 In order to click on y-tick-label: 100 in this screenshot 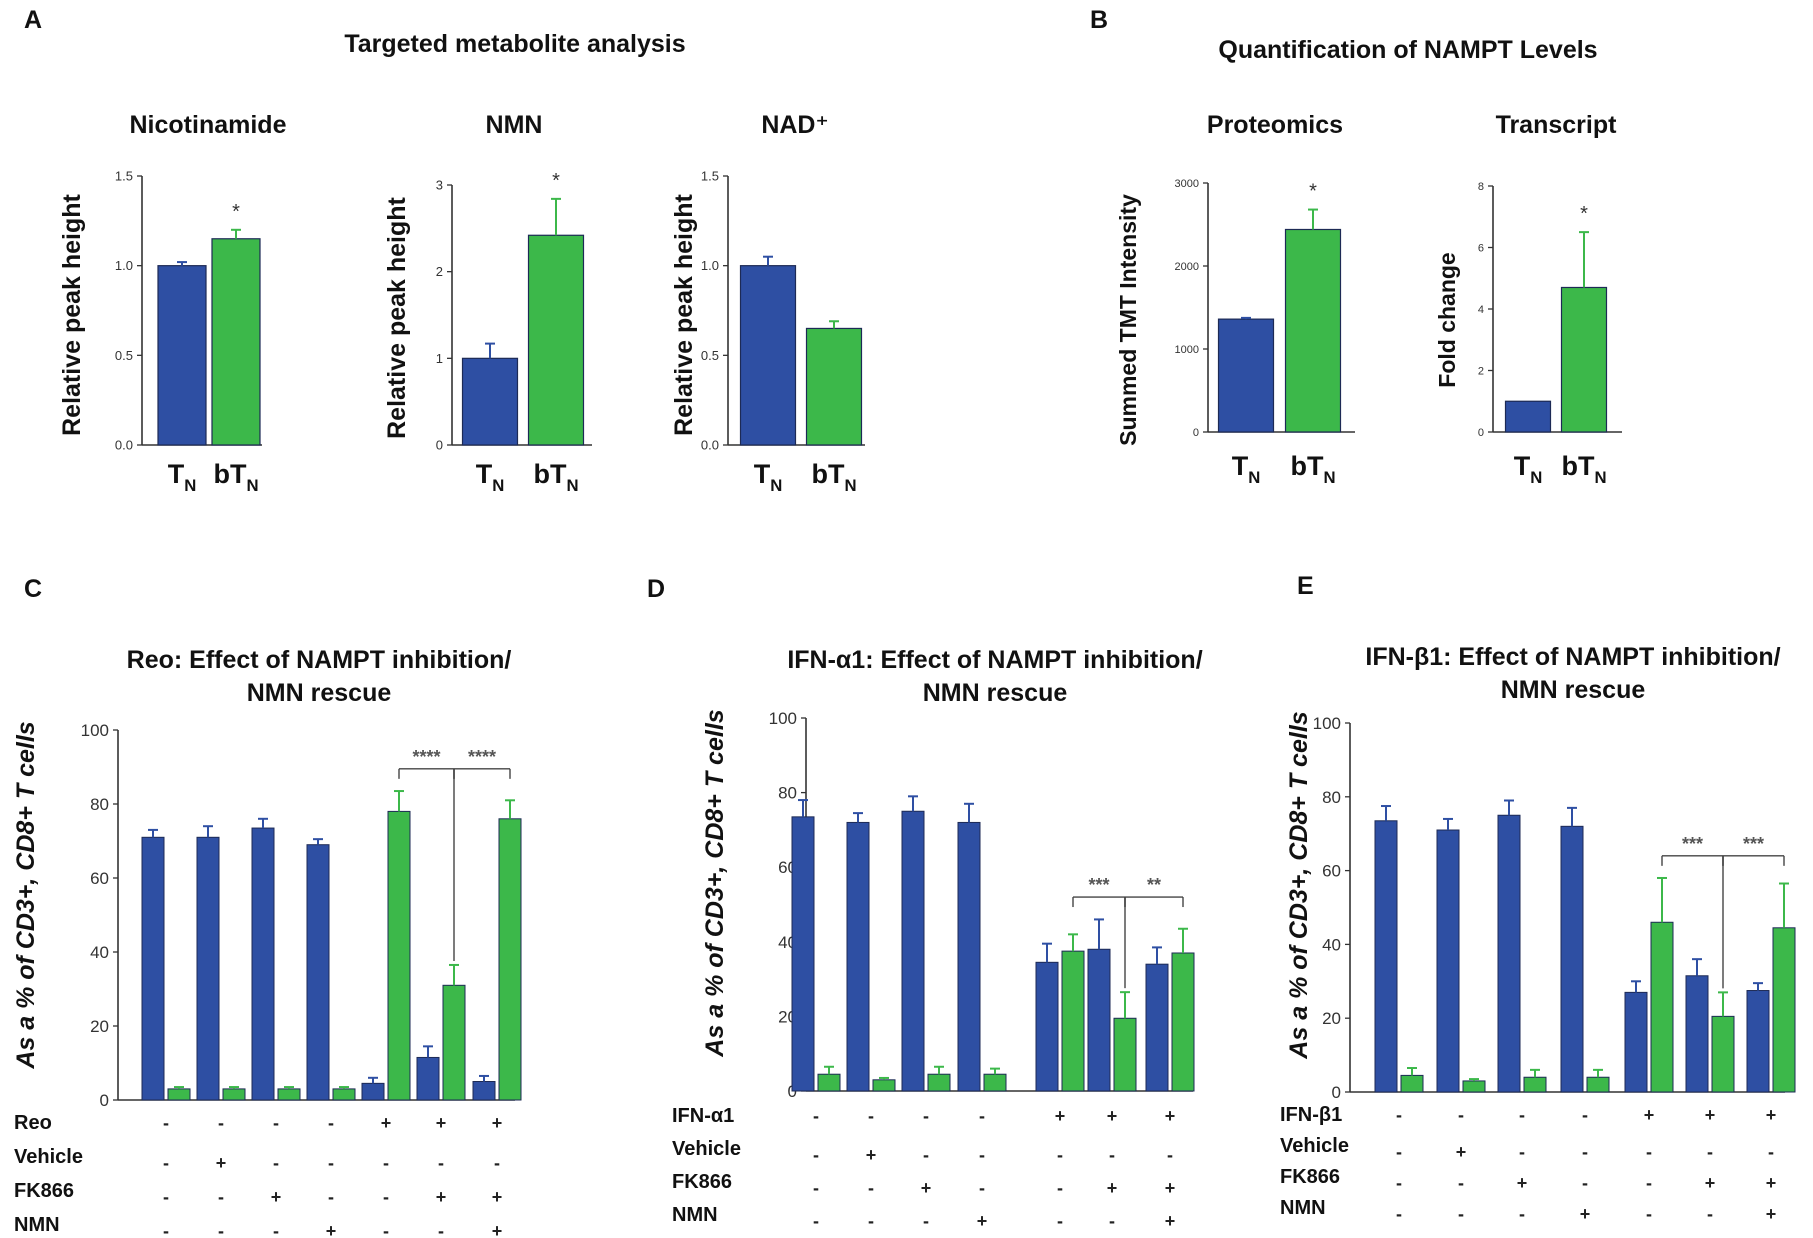, I will do `click(95, 730)`.